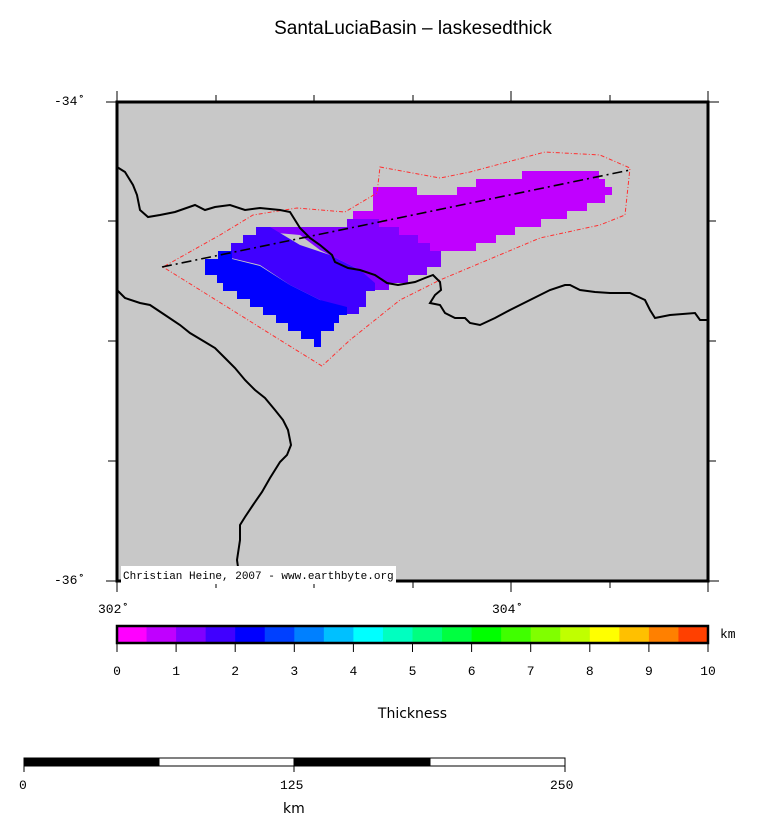  I want to click on colorbar-tick-label: 7, so click(530, 671).